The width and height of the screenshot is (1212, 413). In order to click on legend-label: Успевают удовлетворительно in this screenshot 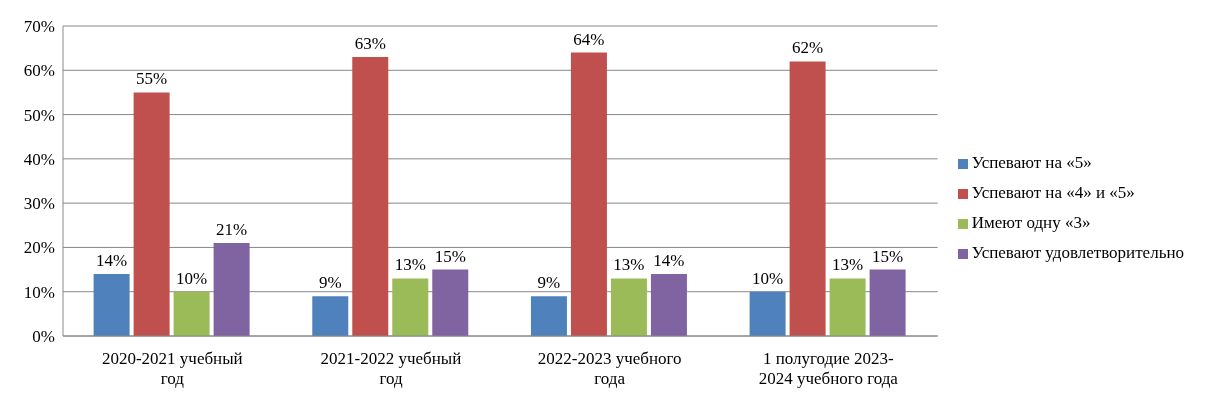, I will do `click(1077, 252)`.